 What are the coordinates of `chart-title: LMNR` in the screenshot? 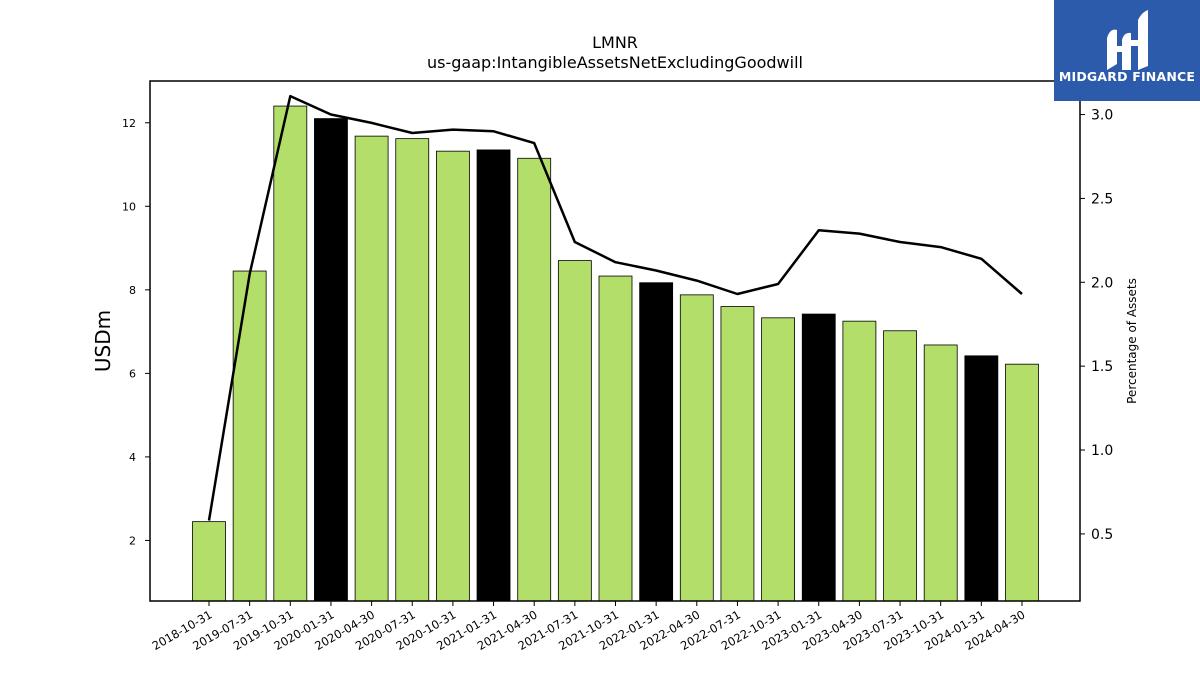 It's located at (615, 42).